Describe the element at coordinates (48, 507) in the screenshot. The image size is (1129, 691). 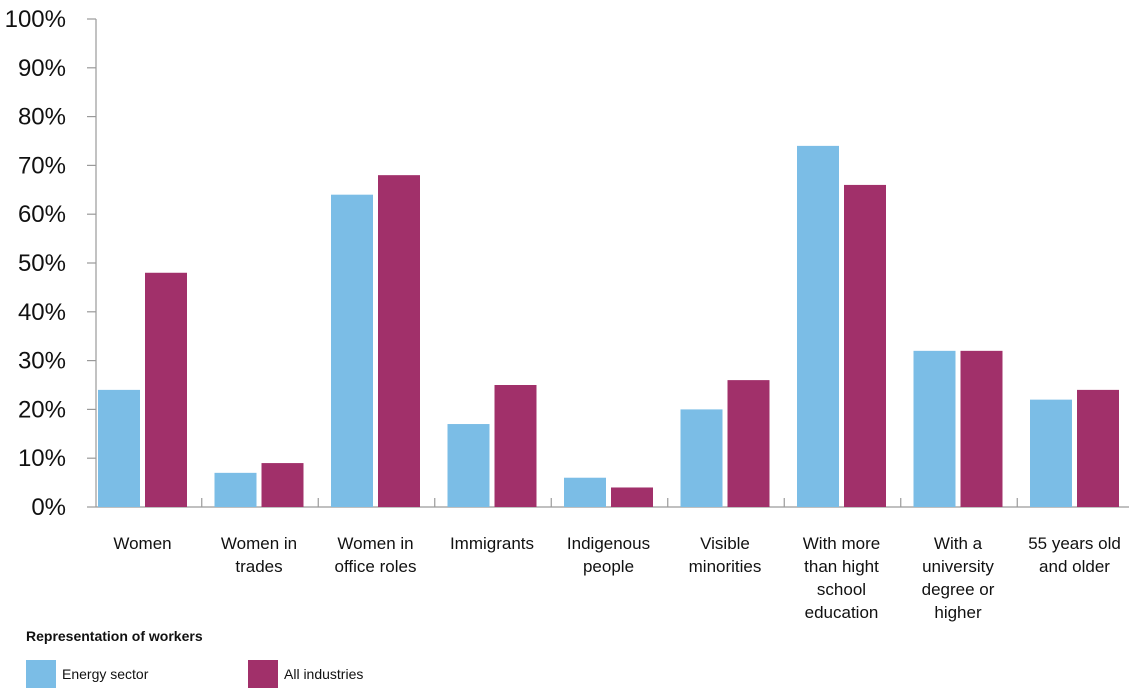
I see `y-tick-label: 0%` at that location.